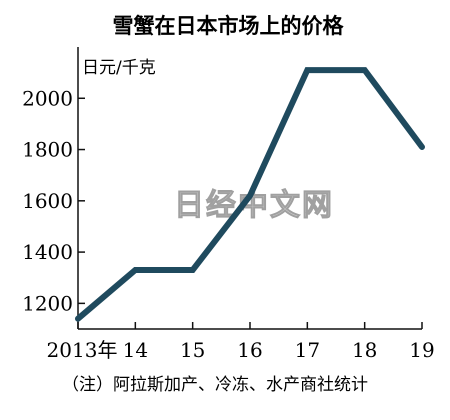  I want to click on chart-title: 雪蟹在日本市场上的价格, so click(229, 26).